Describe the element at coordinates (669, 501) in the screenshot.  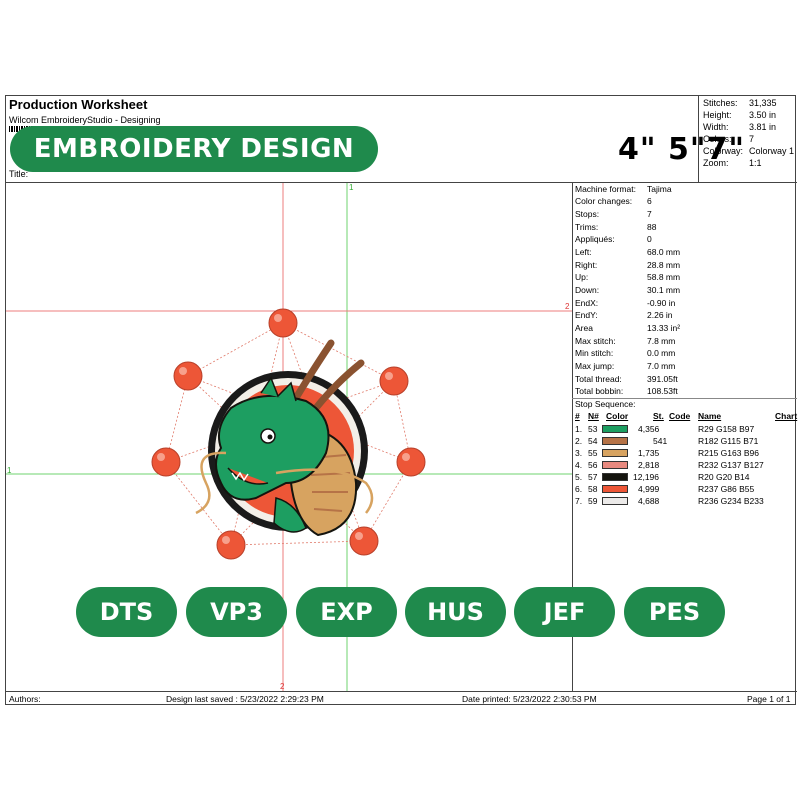
I see `table-row: 7. 59 4,688 R236 G234 B233` at that location.